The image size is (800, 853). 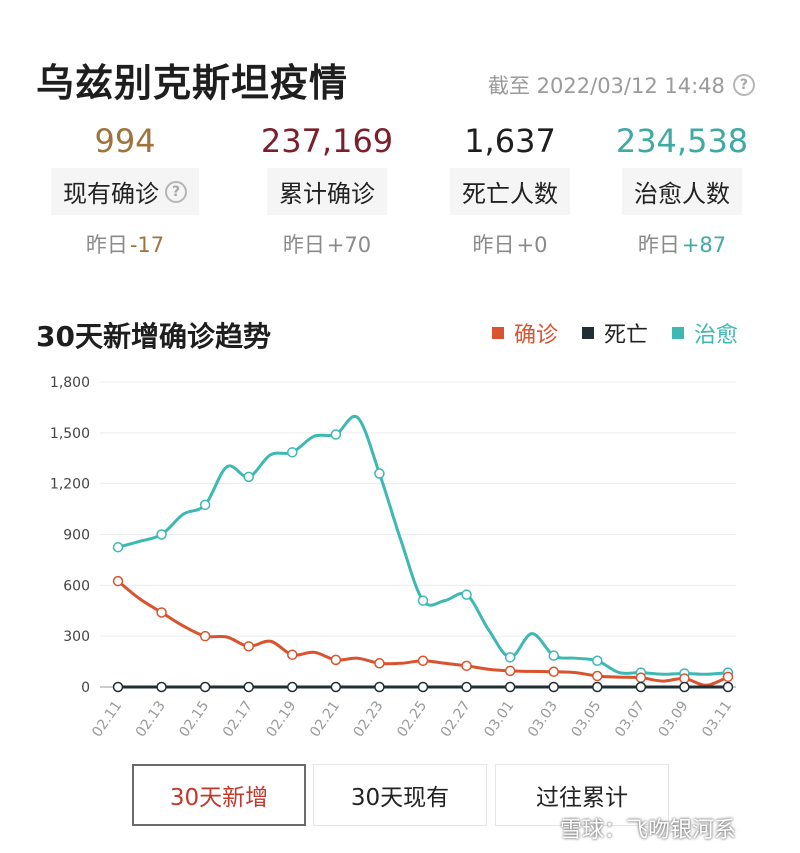 I want to click on x-tick-label: 02.23, so click(x=369, y=719).